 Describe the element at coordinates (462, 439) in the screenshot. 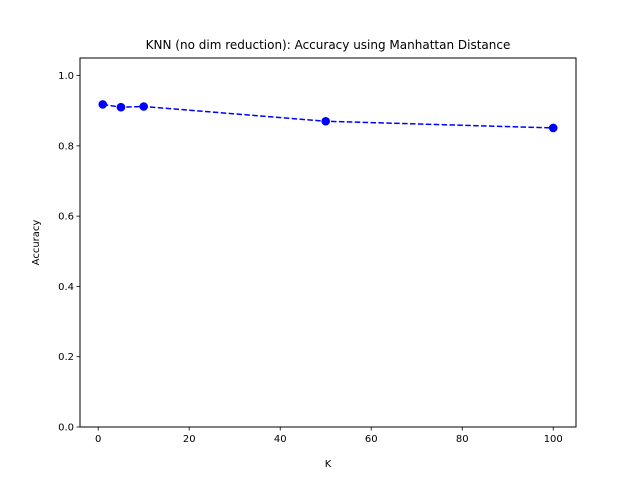

I see `x-tick-label: 80` at that location.